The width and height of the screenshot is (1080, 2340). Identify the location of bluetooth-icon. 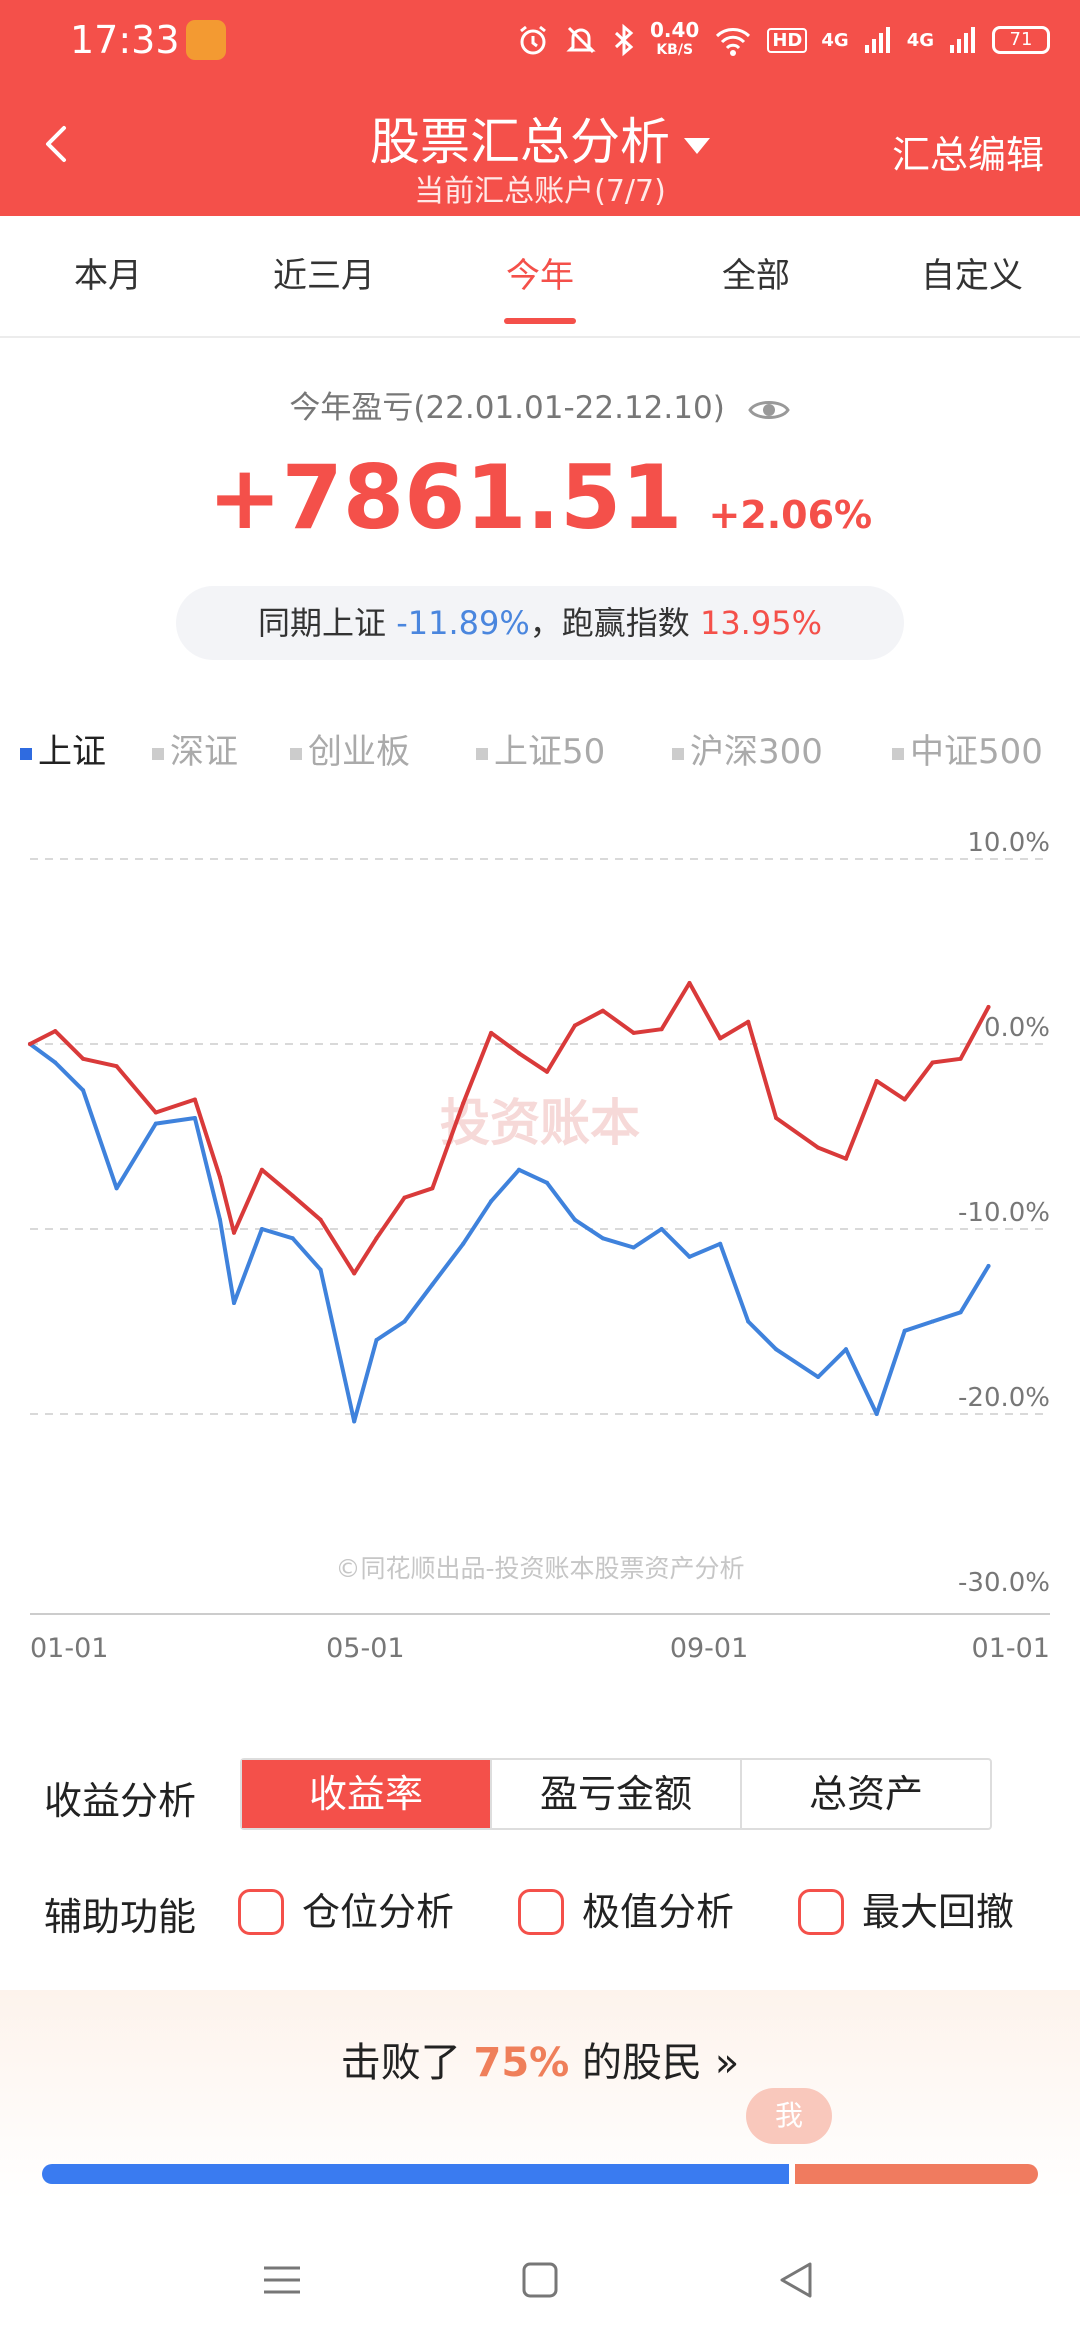
(624, 40).